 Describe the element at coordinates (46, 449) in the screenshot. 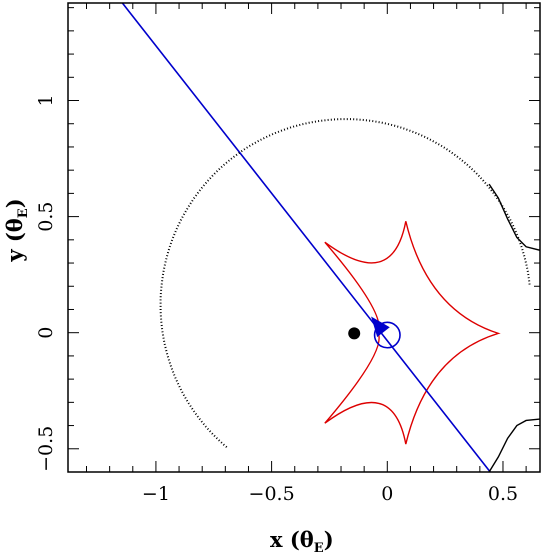

I see `y-tick-label: −0.5` at that location.